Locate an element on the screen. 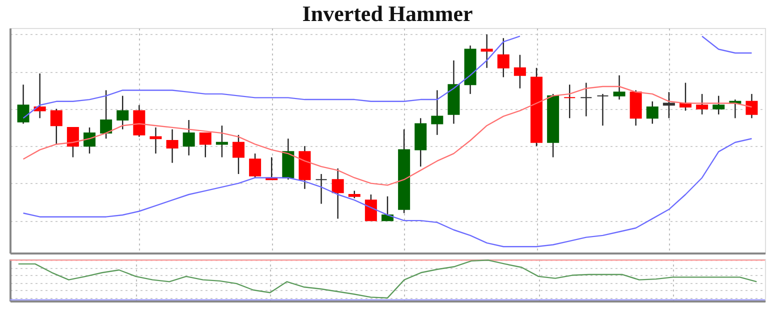 The height and width of the screenshot is (320, 775). chart-title: Inverted Hammer is located at coordinates (387, 13).